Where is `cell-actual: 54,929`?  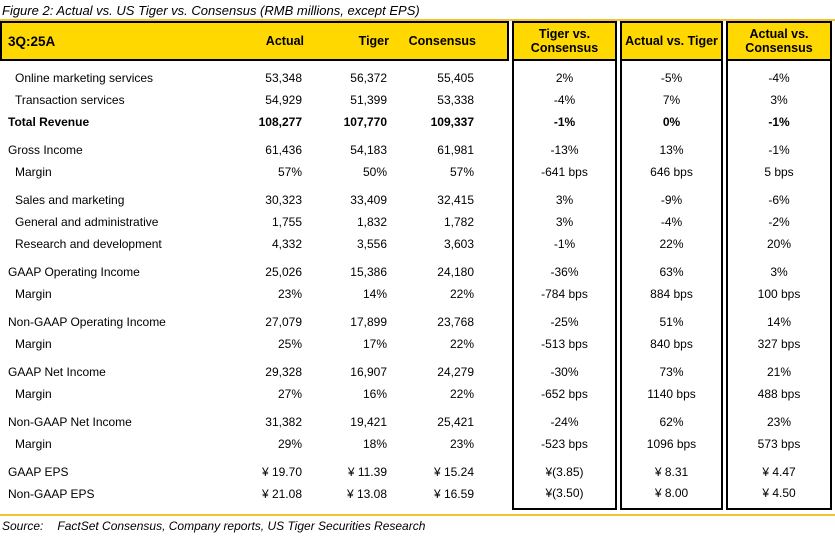 cell-actual: 54,929 is located at coordinates (283, 100).